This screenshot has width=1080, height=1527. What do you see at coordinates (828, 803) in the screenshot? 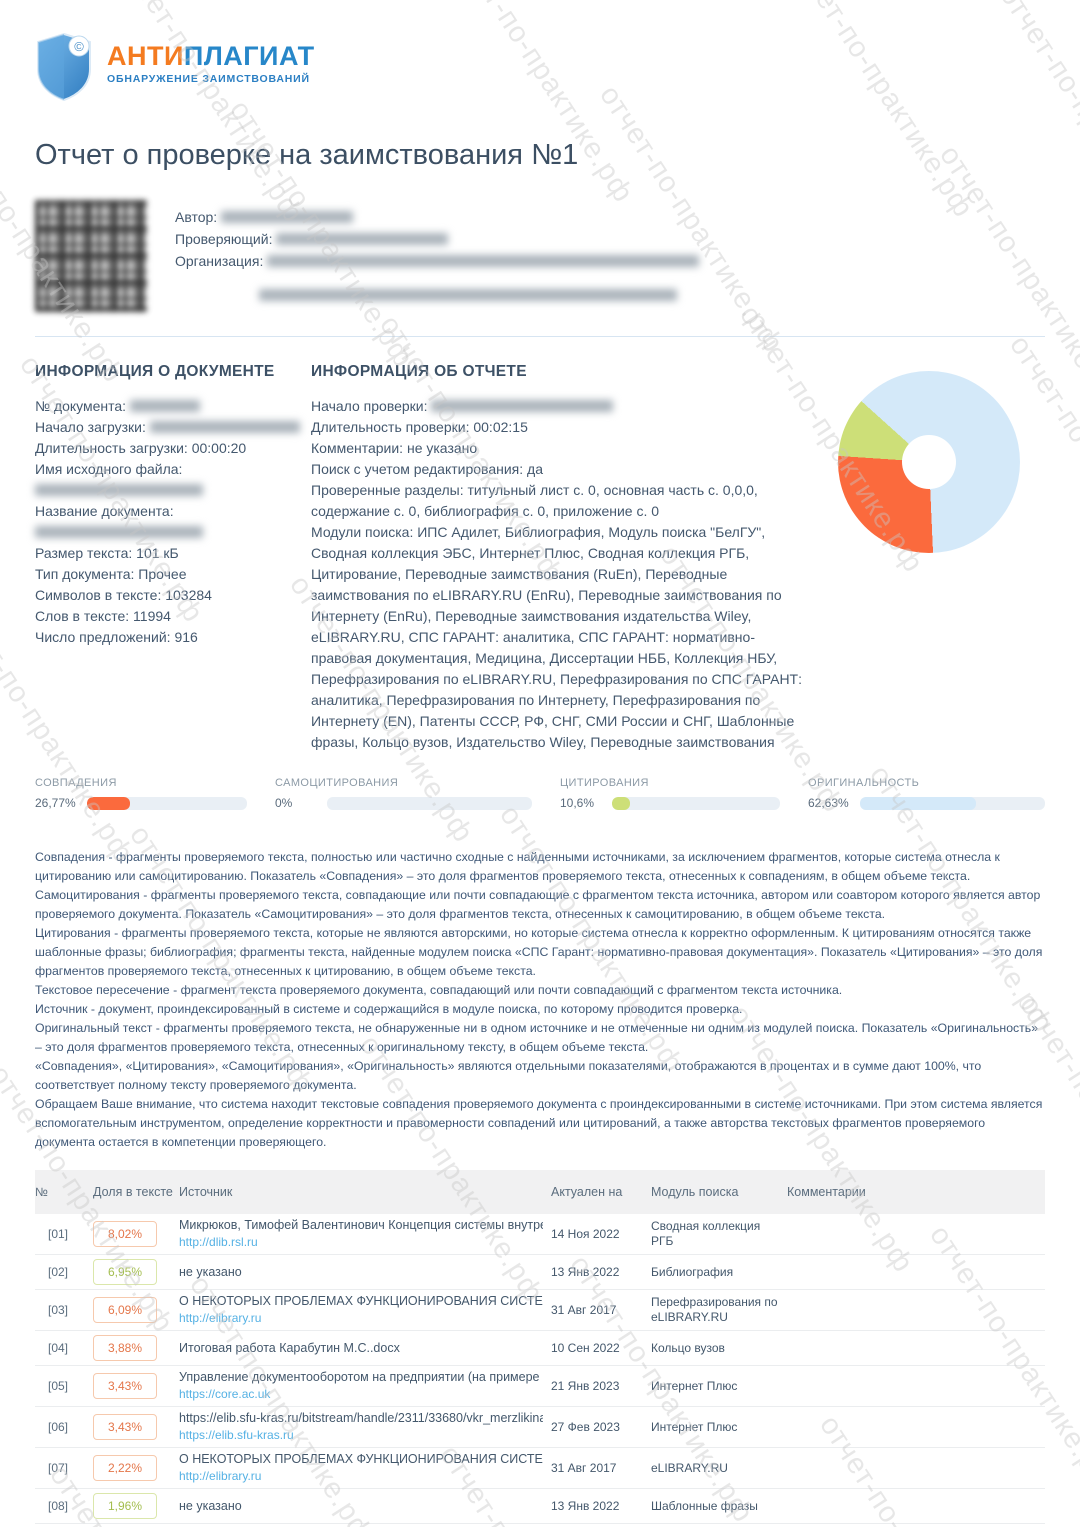
I see `metric-value: 62,63%` at bounding box center [828, 803].